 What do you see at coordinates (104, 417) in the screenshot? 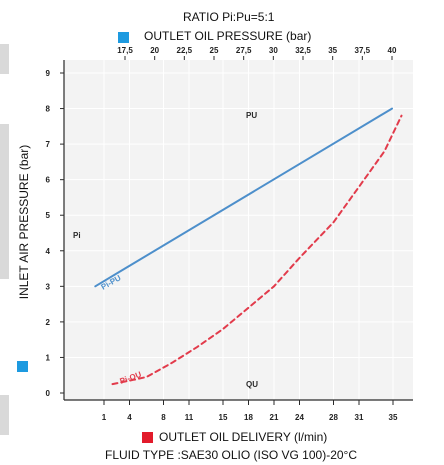
I see `x-bottom-tick-label: 1` at bounding box center [104, 417].